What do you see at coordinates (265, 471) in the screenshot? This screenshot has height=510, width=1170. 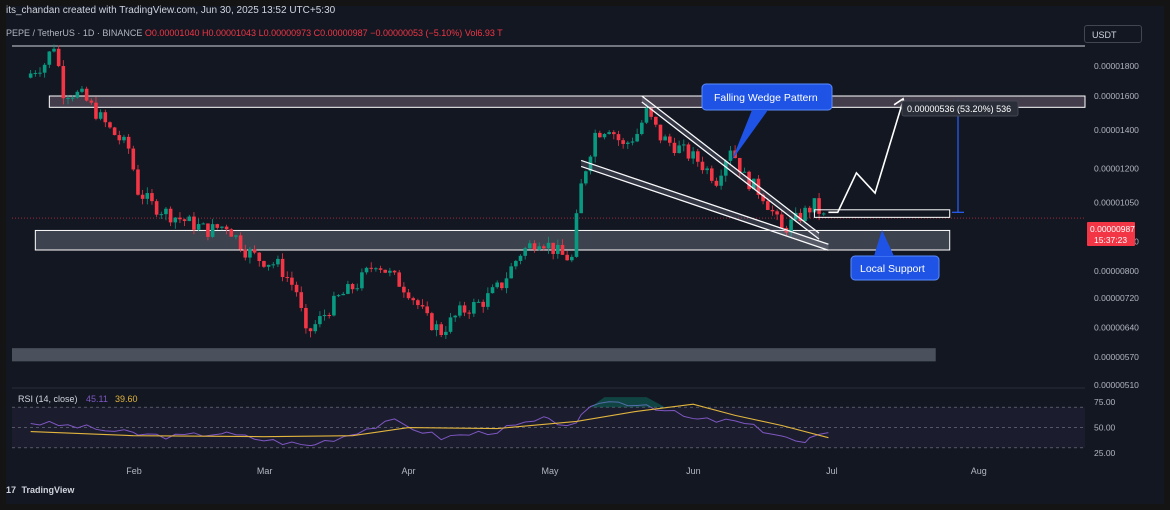 I see `x-tick-label: Mar` at bounding box center [265, 471].